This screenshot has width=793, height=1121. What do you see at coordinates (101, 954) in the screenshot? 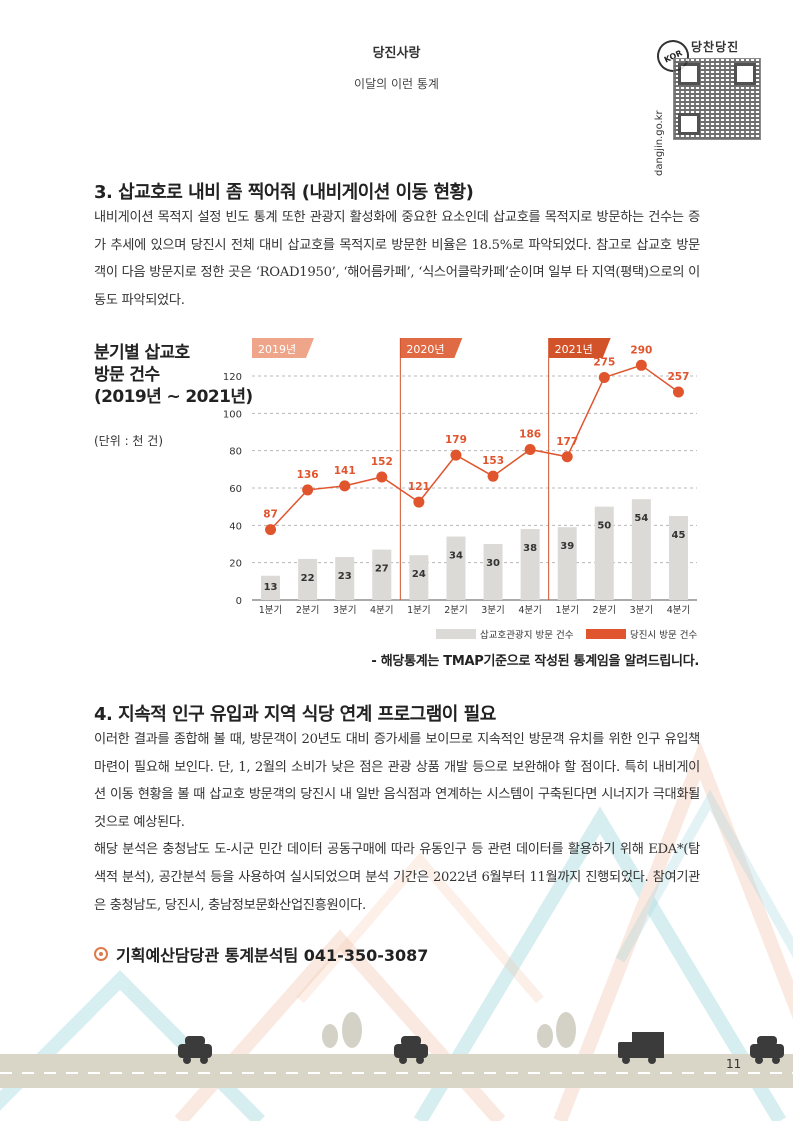
I see `bullet-icon` at bounding box center [101, 954].